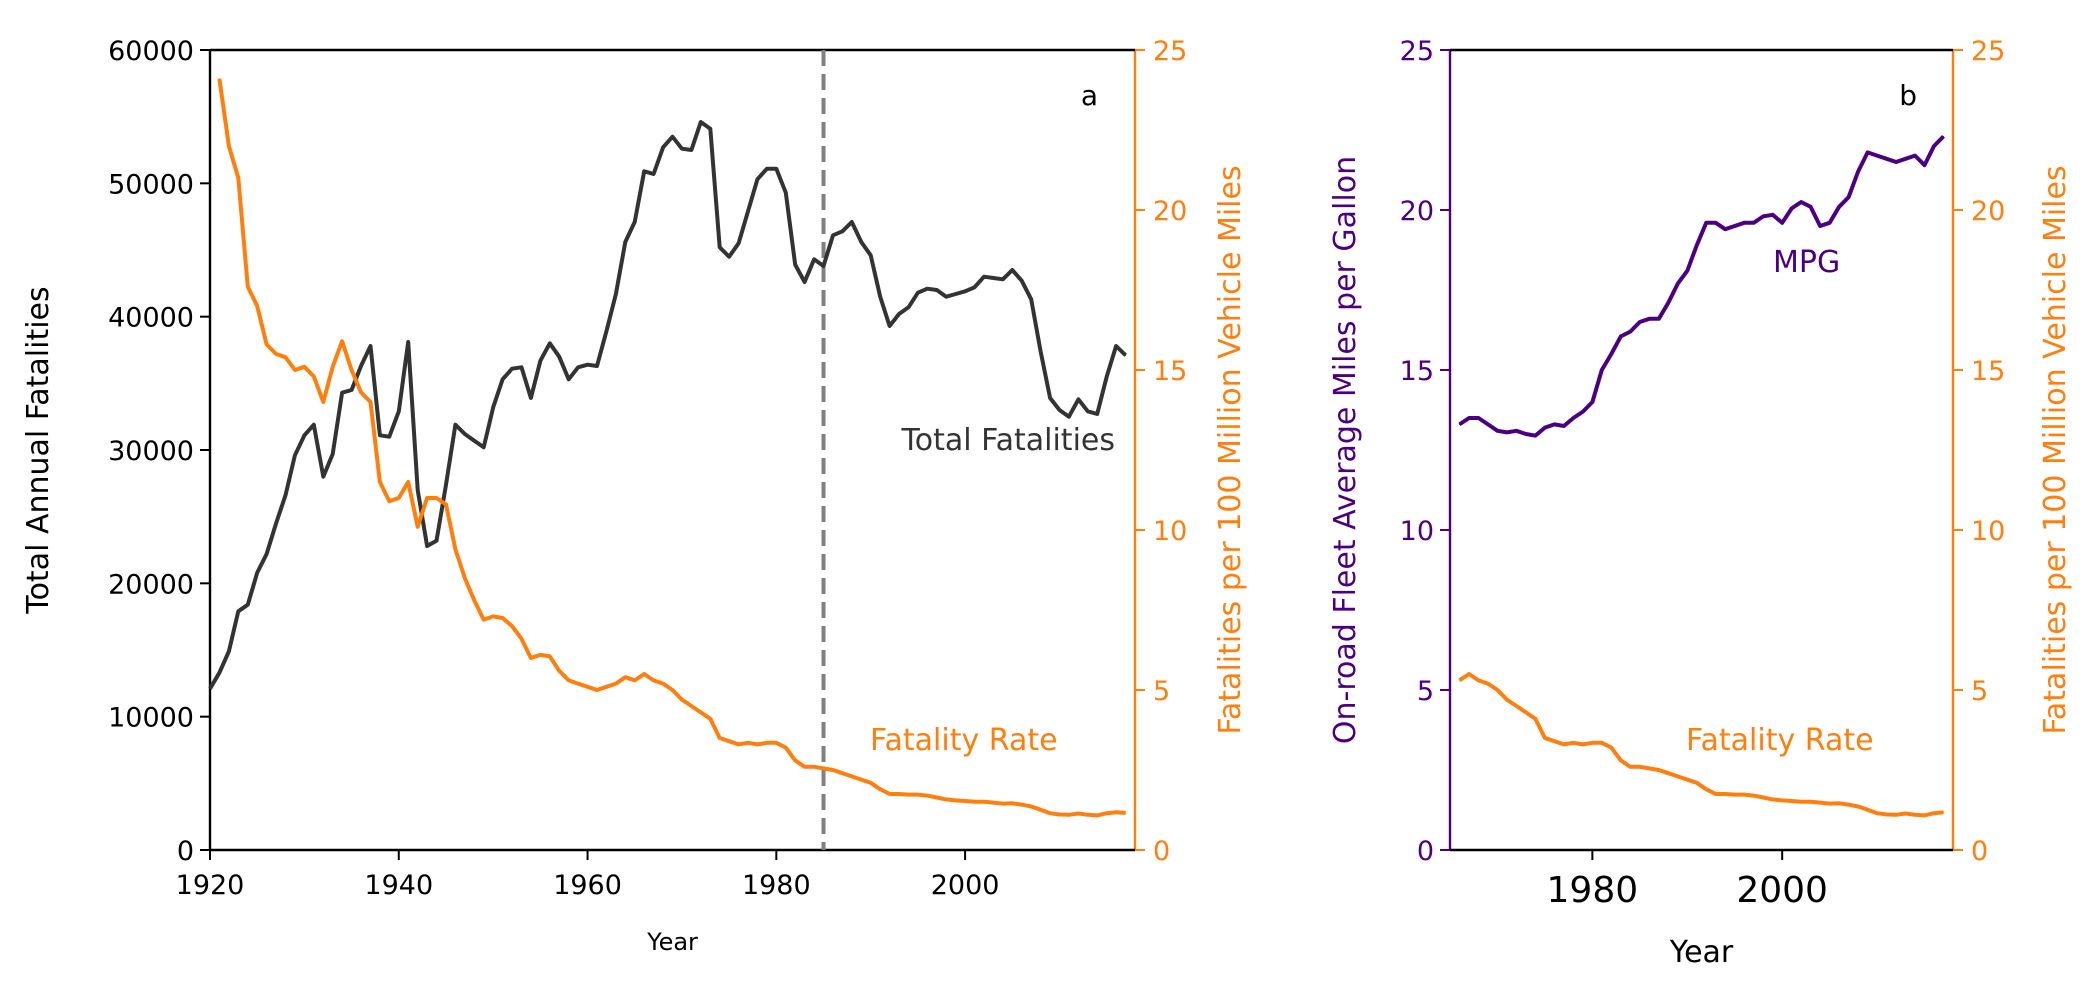 The width and height of the screenshot is (2100, 999). Describe the element at coordinates (1979, 851) in the screenshot. I see `y2-tick-label: 0` at that location.